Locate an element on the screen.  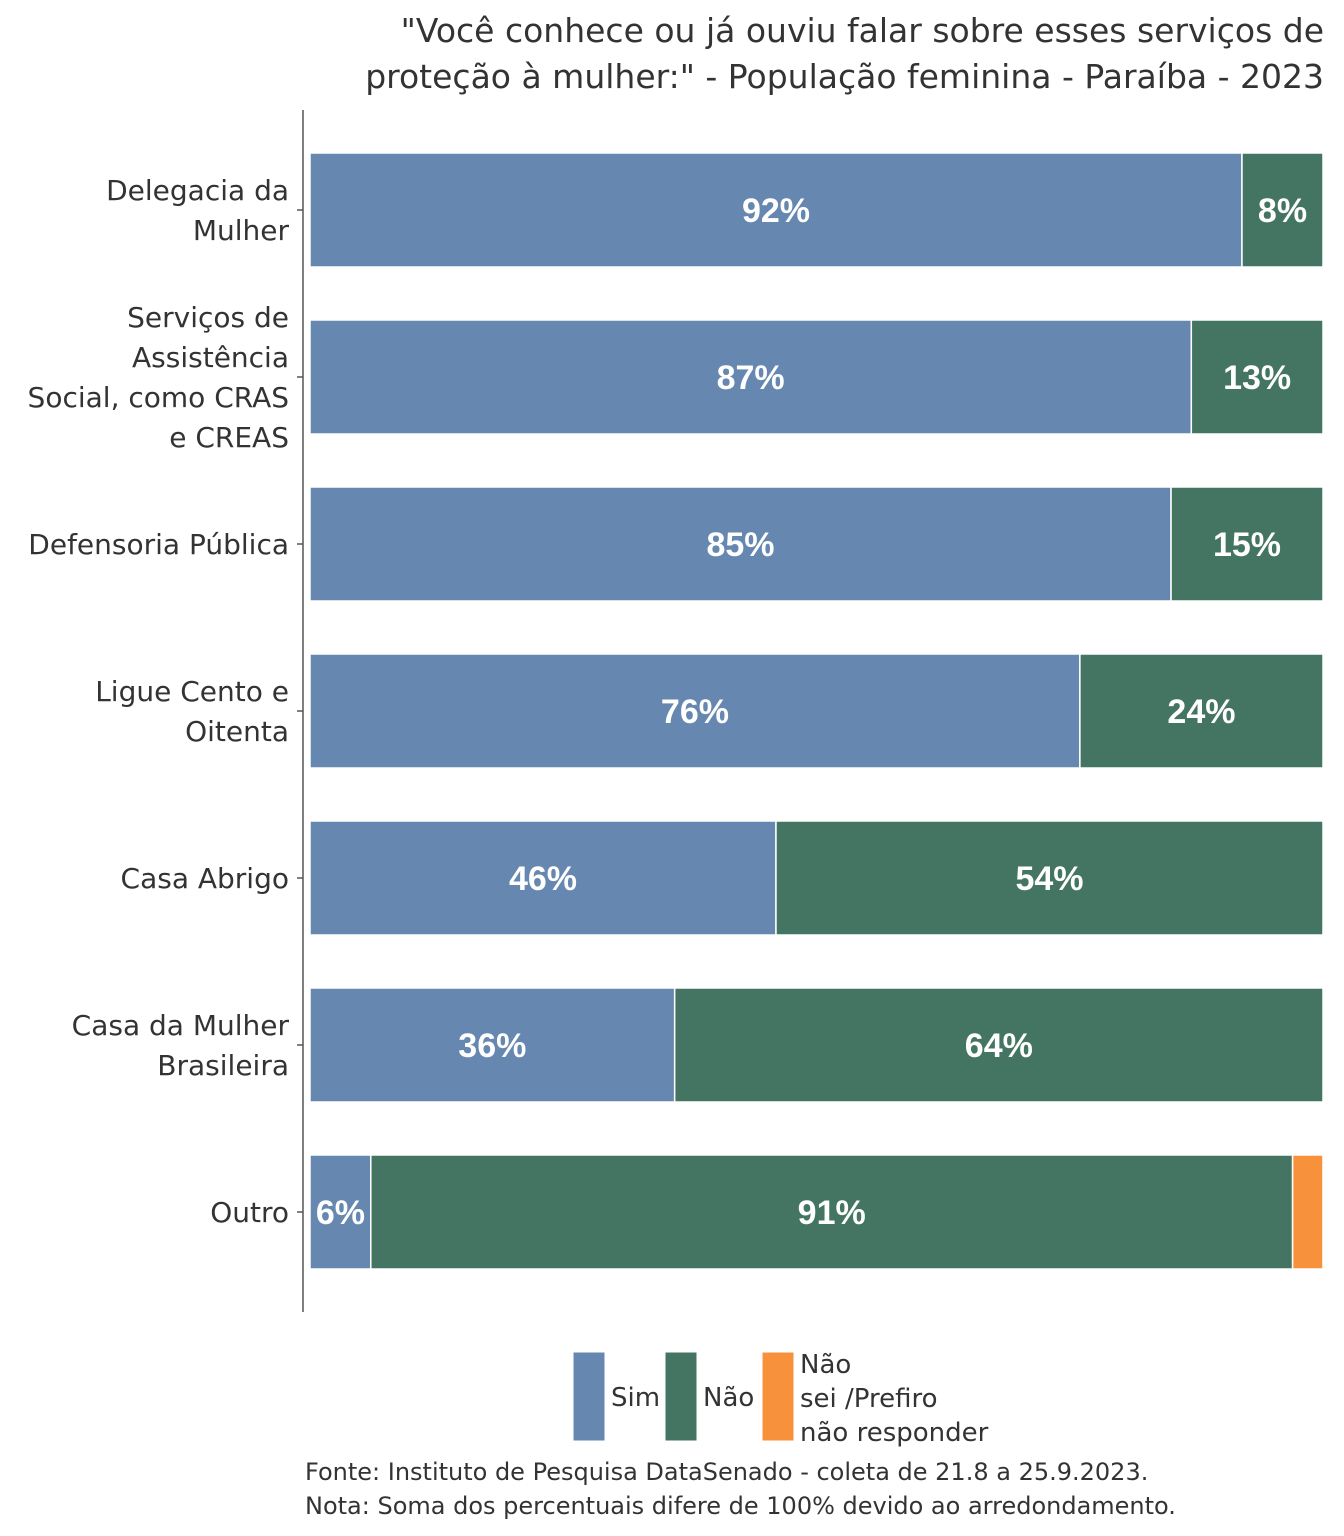
bar-value-label: 46% is located at coordinates (543, 879).